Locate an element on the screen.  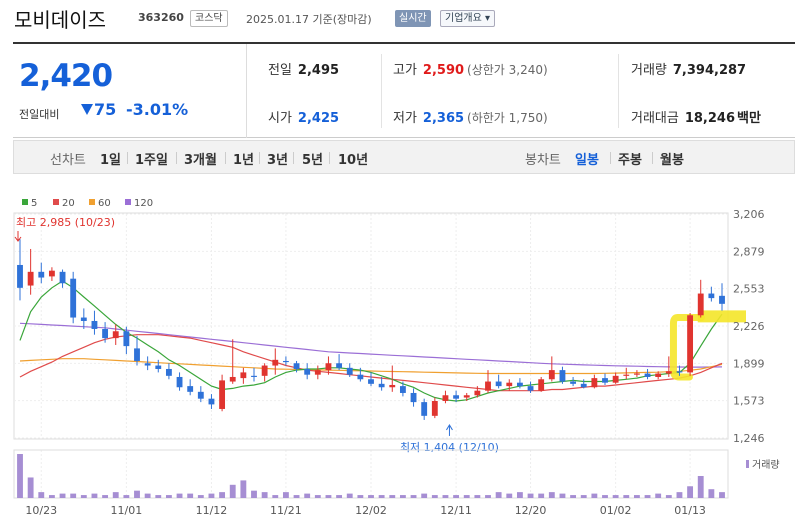
x-tick-label: 10/23 is located at coordinates (41, 510).